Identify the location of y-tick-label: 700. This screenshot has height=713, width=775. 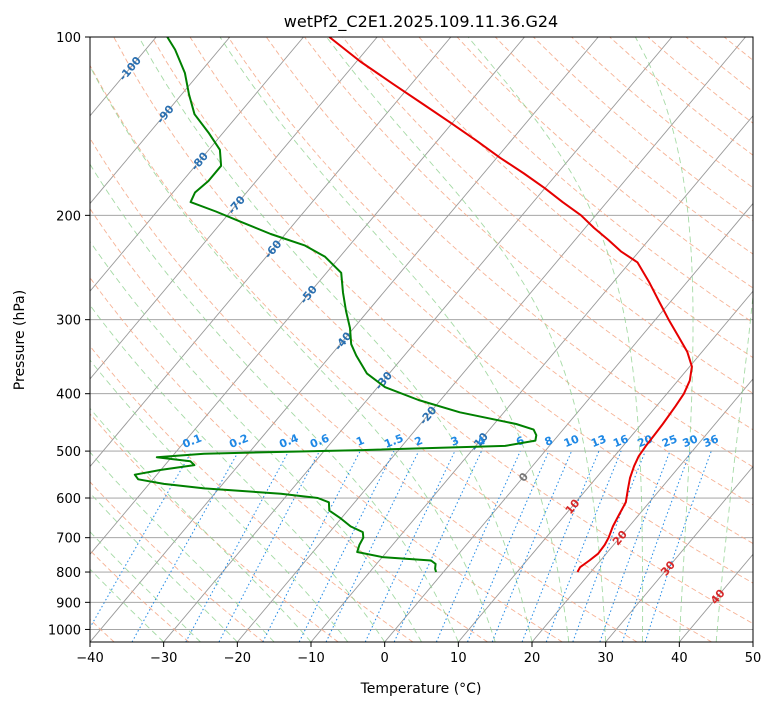
(68, 539).